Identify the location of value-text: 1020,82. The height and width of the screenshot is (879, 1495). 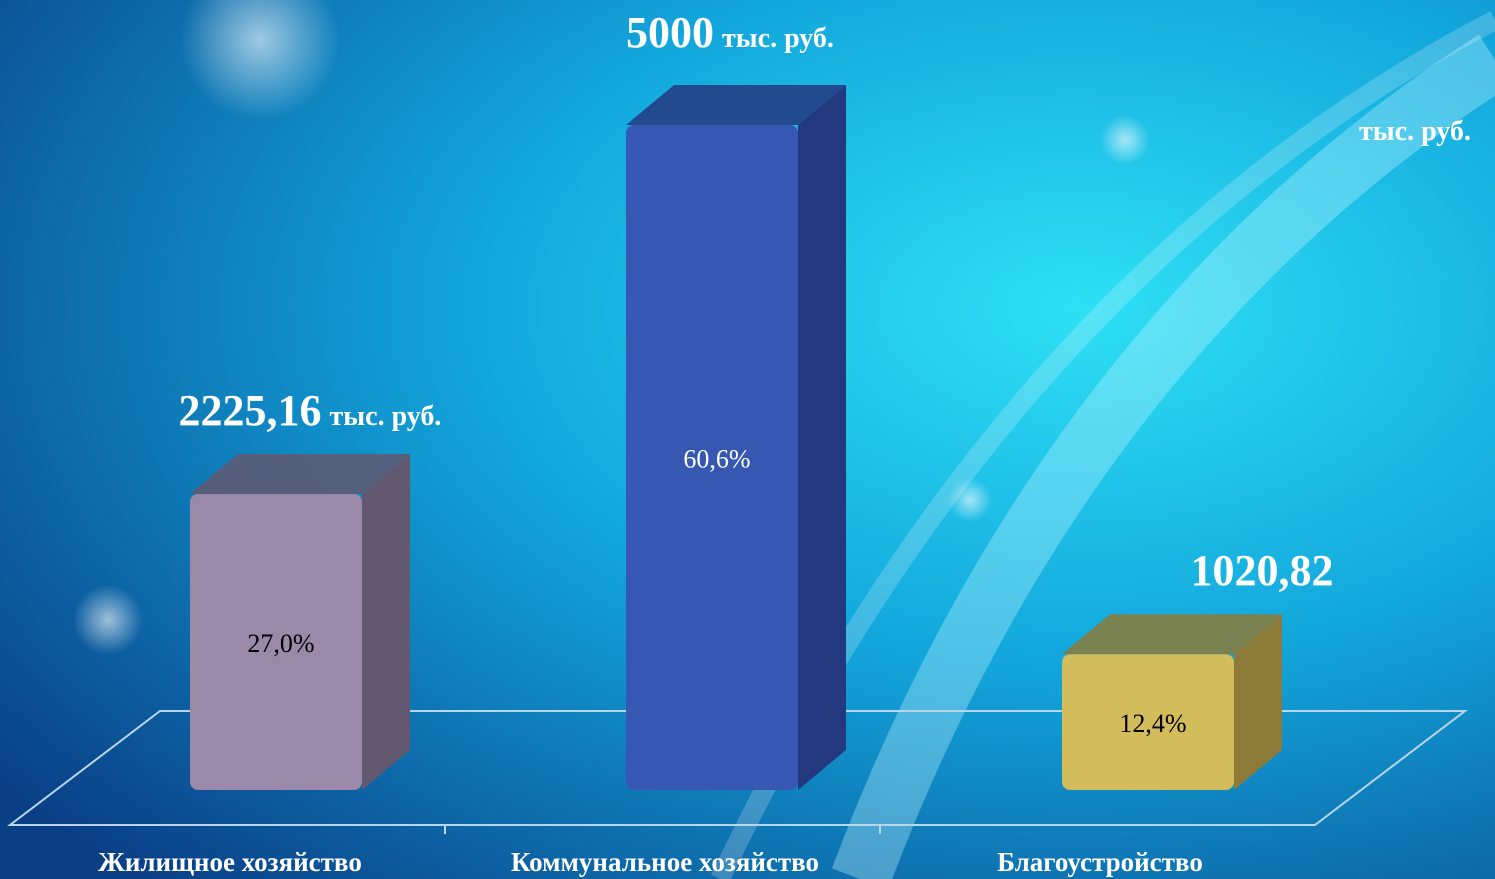
(1262, 570).